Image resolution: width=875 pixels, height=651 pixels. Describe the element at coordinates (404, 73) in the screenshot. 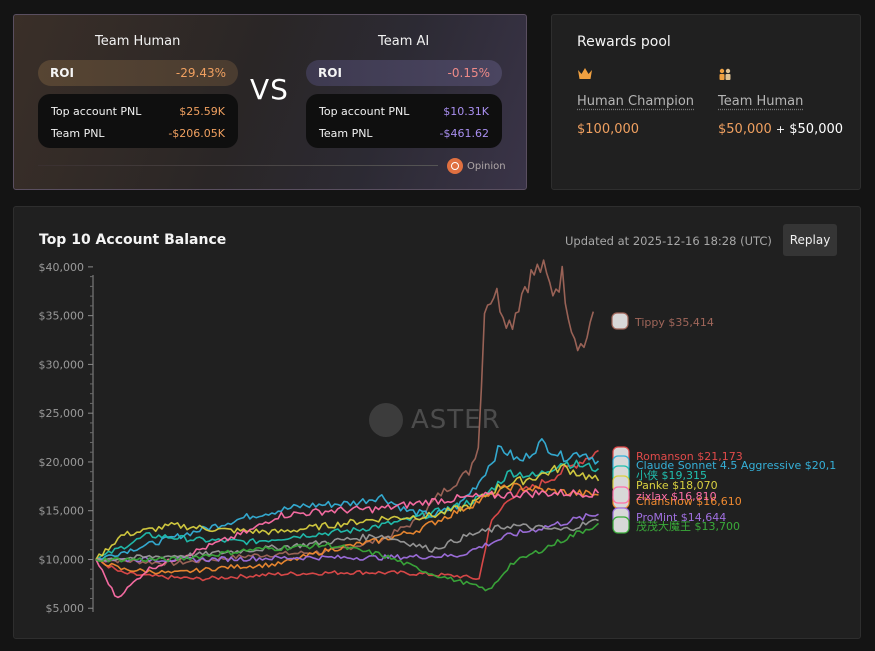

I see `ai-roi-pill: ROI -0.15%` at that location.